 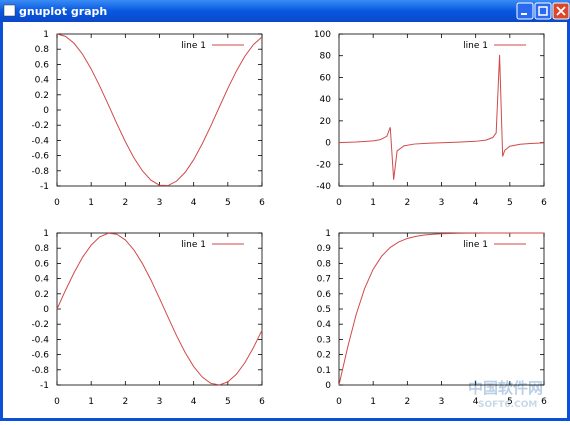 What do you see at coordinates (63, 11) in the screenshot?
I see `window-title: gnuplot graph` at bounding box center [63, 11].